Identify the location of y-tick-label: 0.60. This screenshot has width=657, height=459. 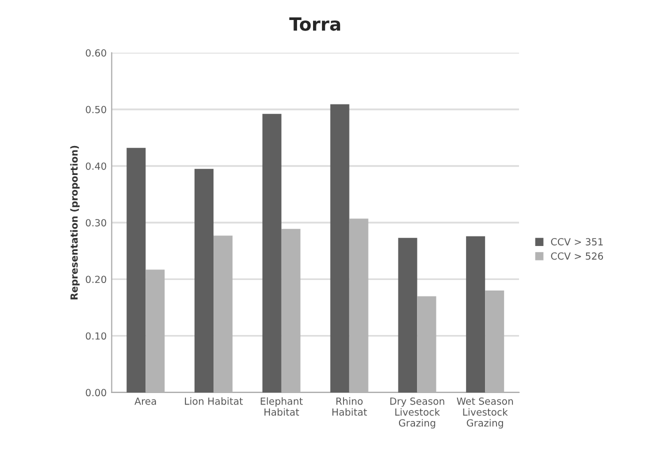
(96, 53).